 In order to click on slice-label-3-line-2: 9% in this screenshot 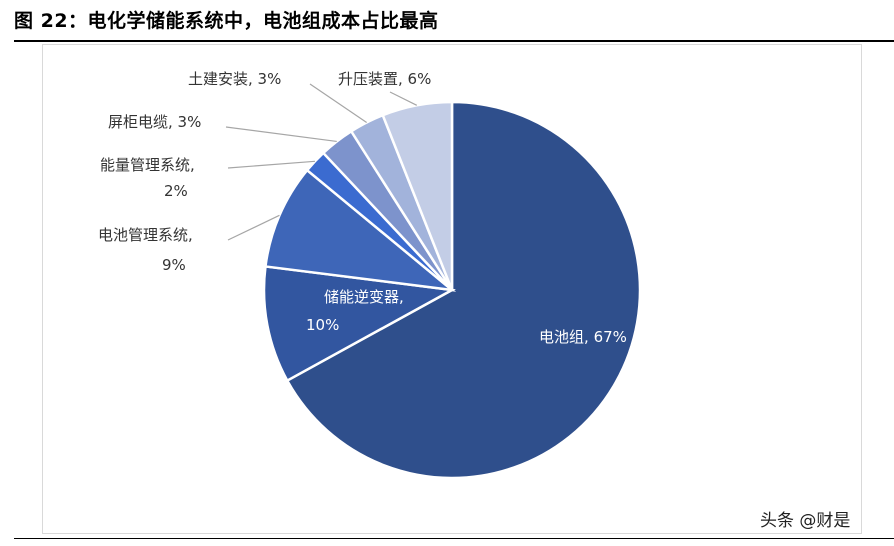, I will do `click(174, 265)`.